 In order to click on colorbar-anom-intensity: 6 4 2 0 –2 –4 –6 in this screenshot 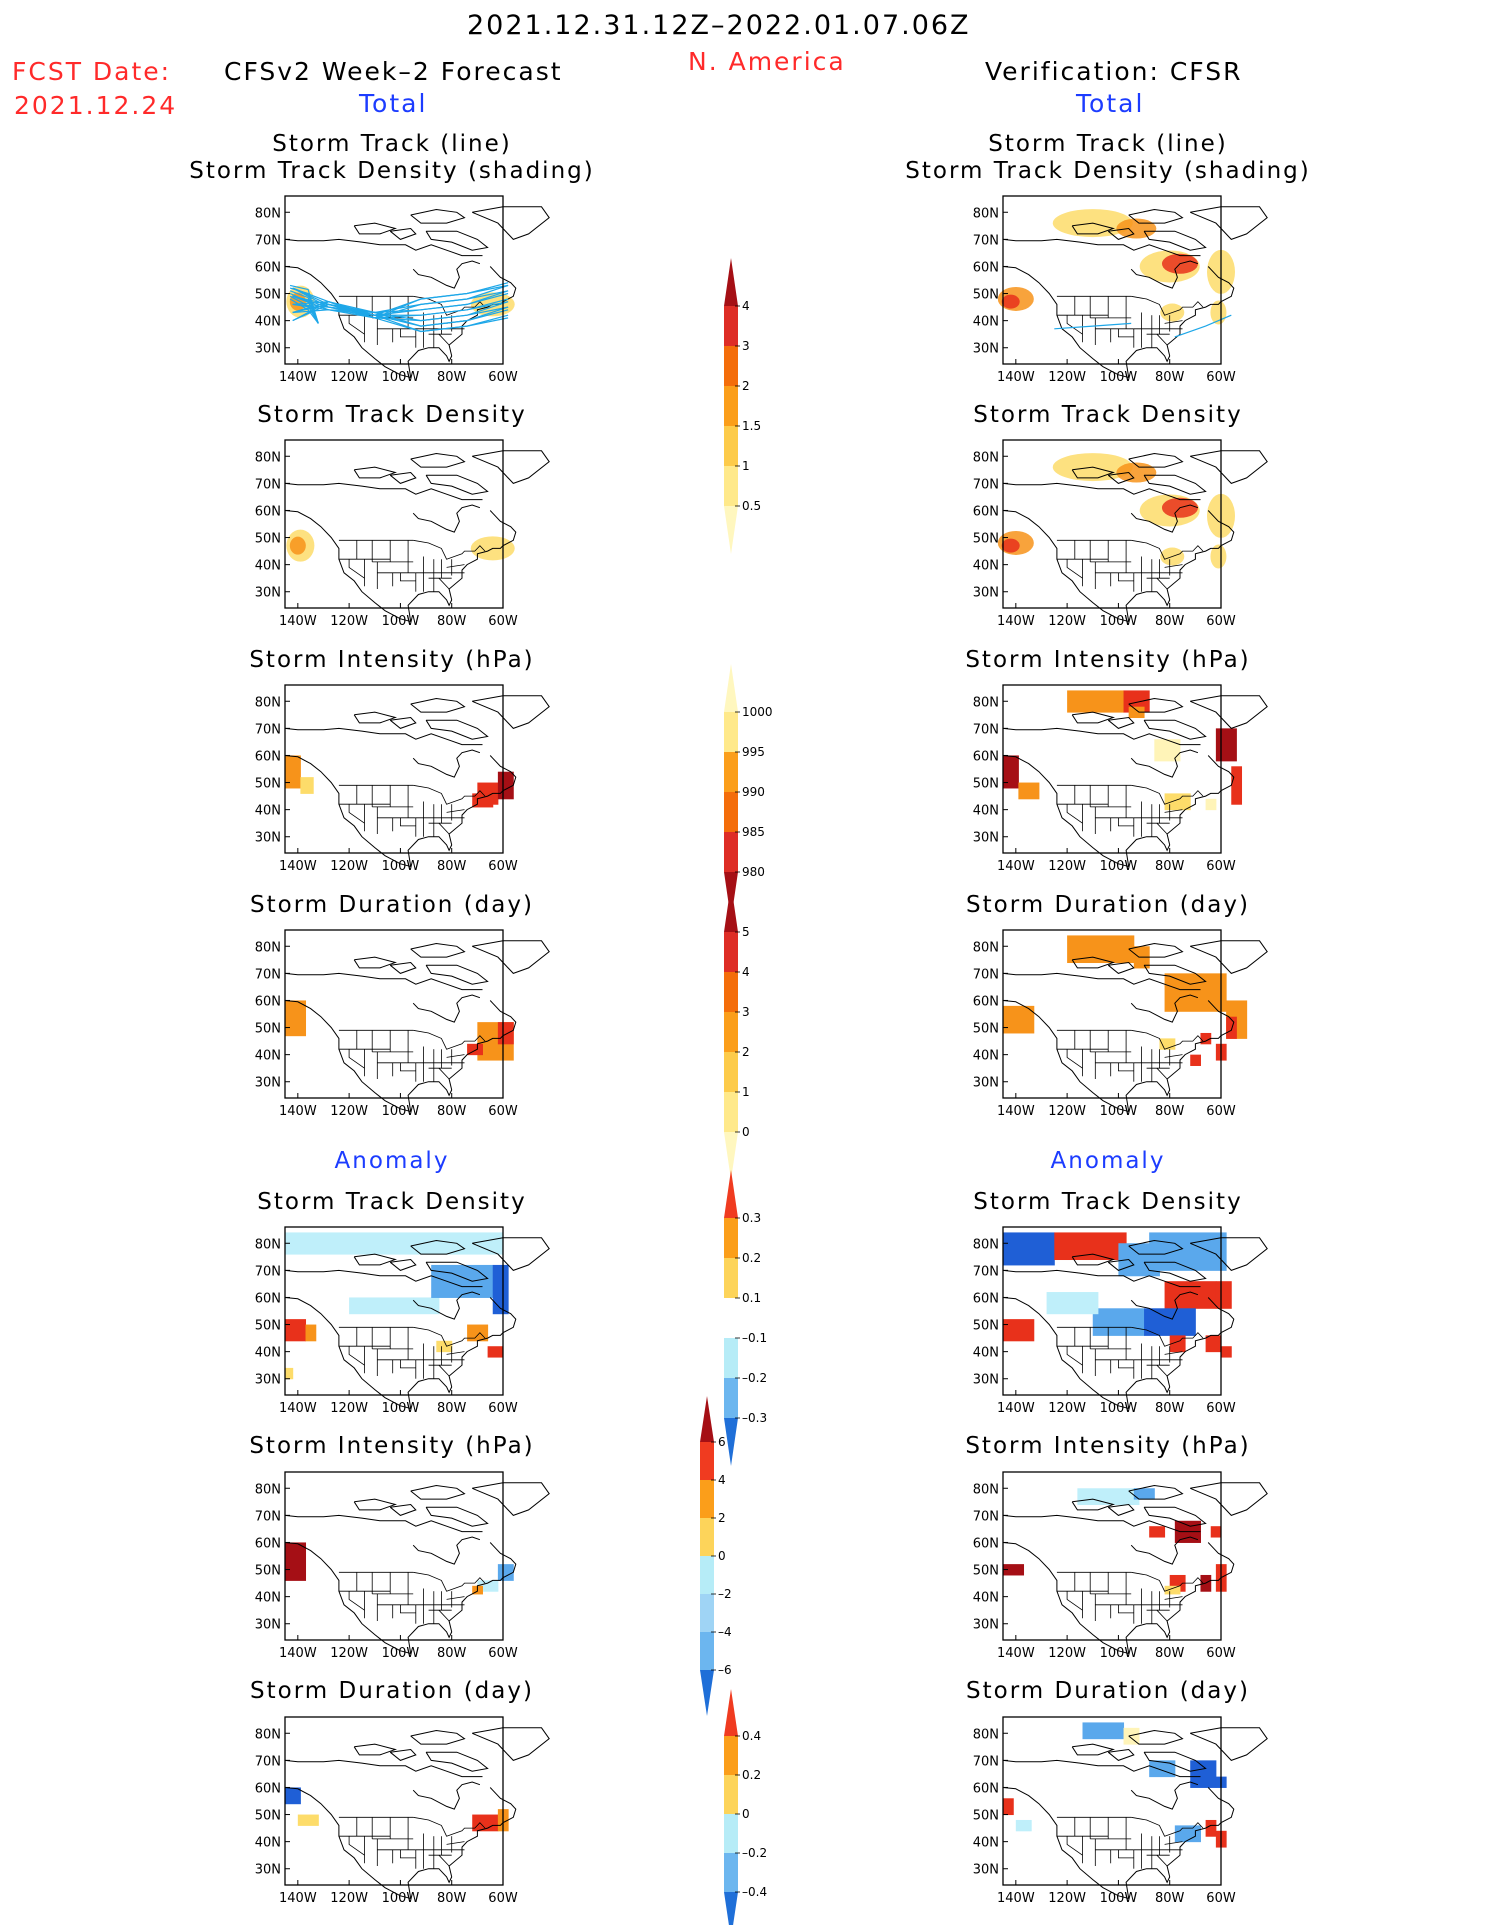, I will do `click(716, 1556)`.